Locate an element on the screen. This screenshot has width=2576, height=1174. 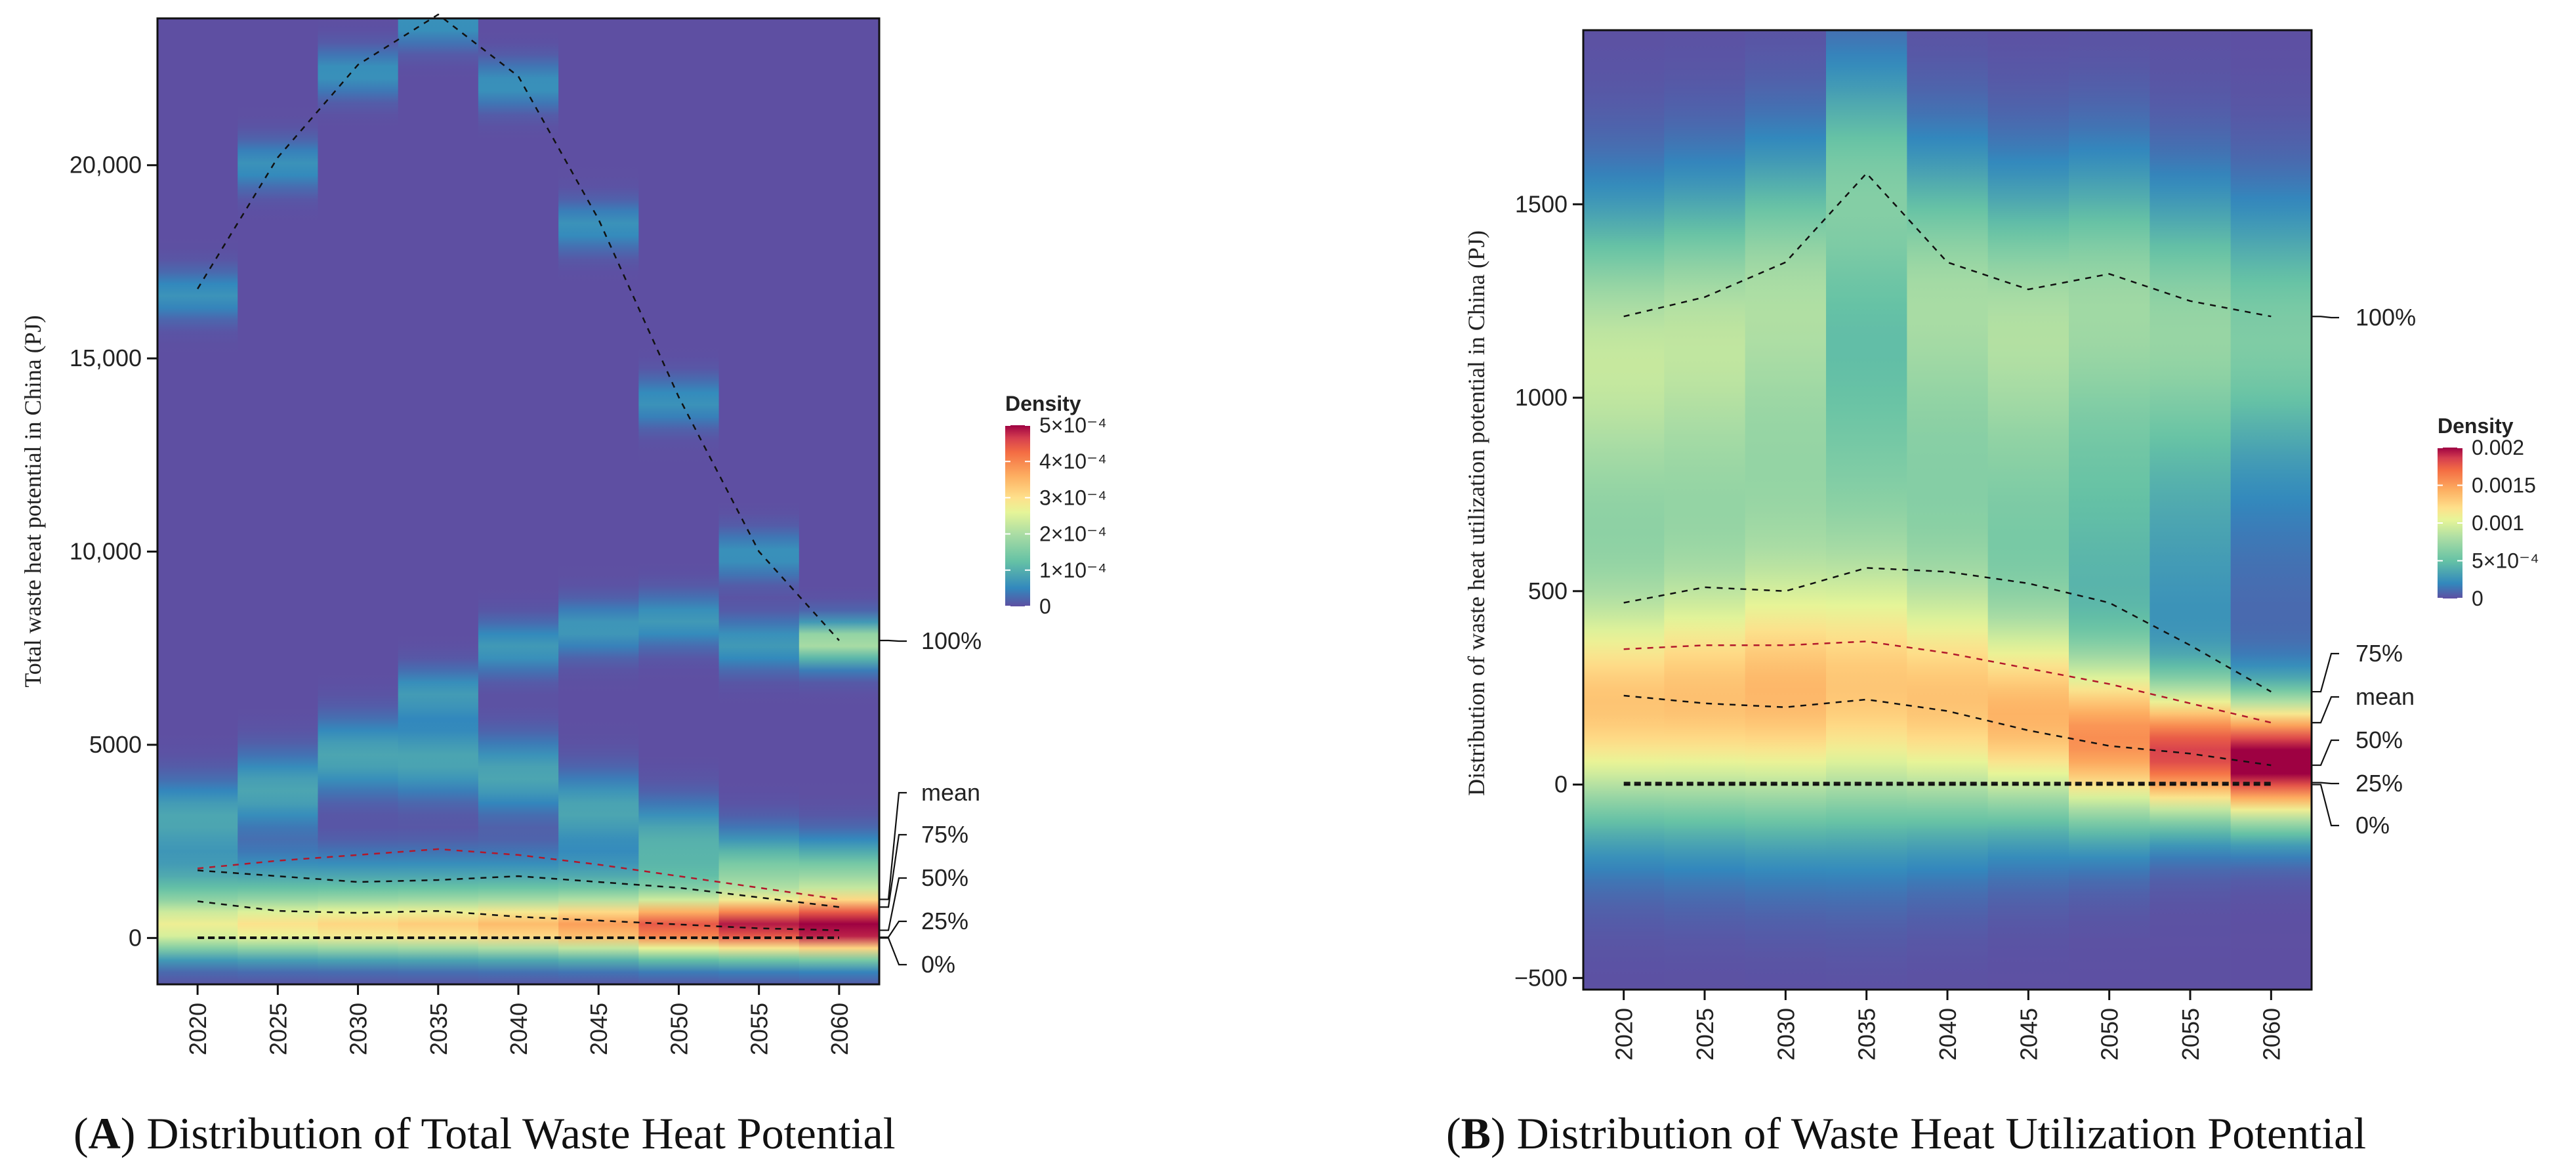
legend-title: Density is located at coordinates (1043, 403).